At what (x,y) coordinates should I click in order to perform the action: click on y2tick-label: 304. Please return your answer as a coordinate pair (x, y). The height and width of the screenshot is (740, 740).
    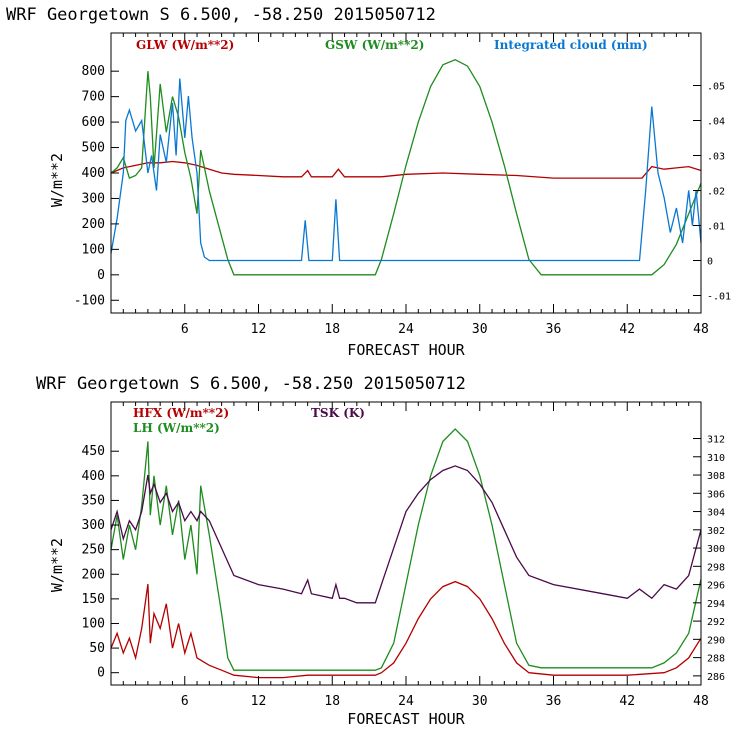
    Looking at the image, I should click on (716, 513).